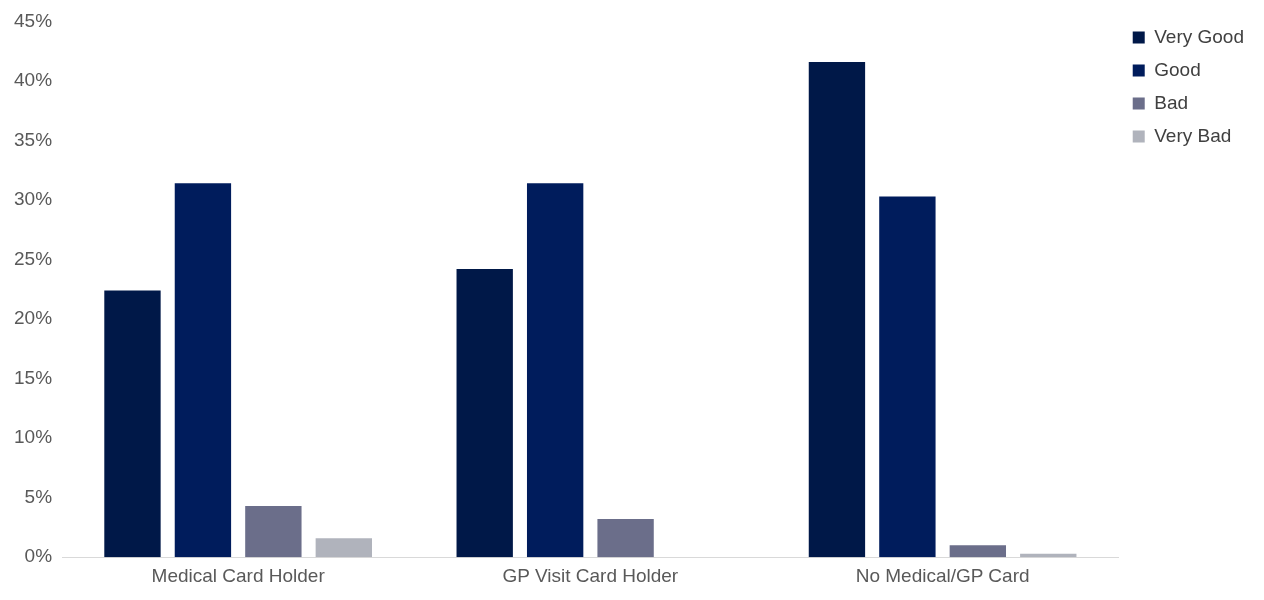  What do you see at coordinates (238, 575) in the screenshot?
I see `x-tick-label: Medical Card Holder` at bounding box center [238, 575].